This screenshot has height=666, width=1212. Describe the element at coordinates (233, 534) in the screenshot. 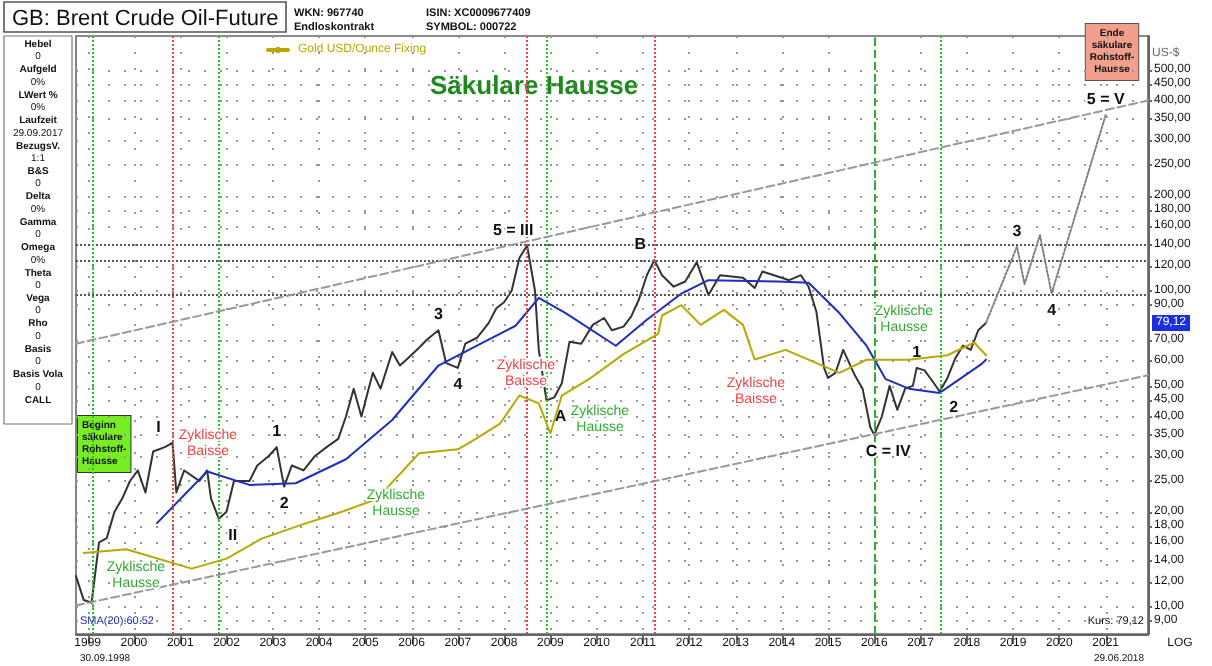

I see `annotation: II` at that location.